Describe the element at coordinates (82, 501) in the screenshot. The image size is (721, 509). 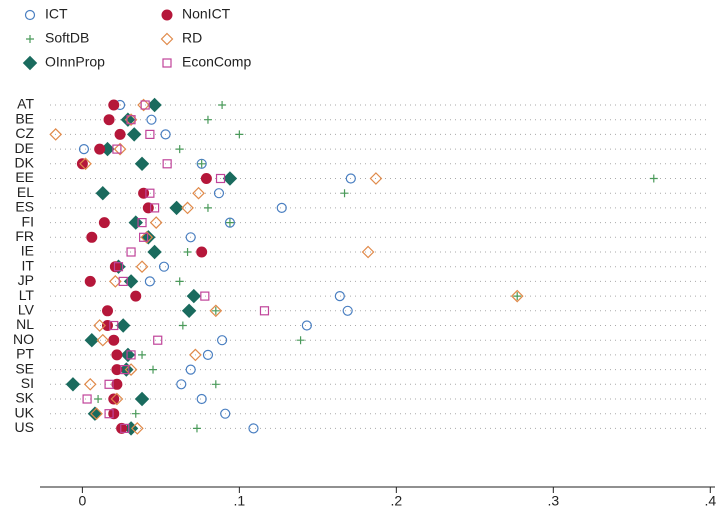
I see `x-tick-label: 0` at that location.